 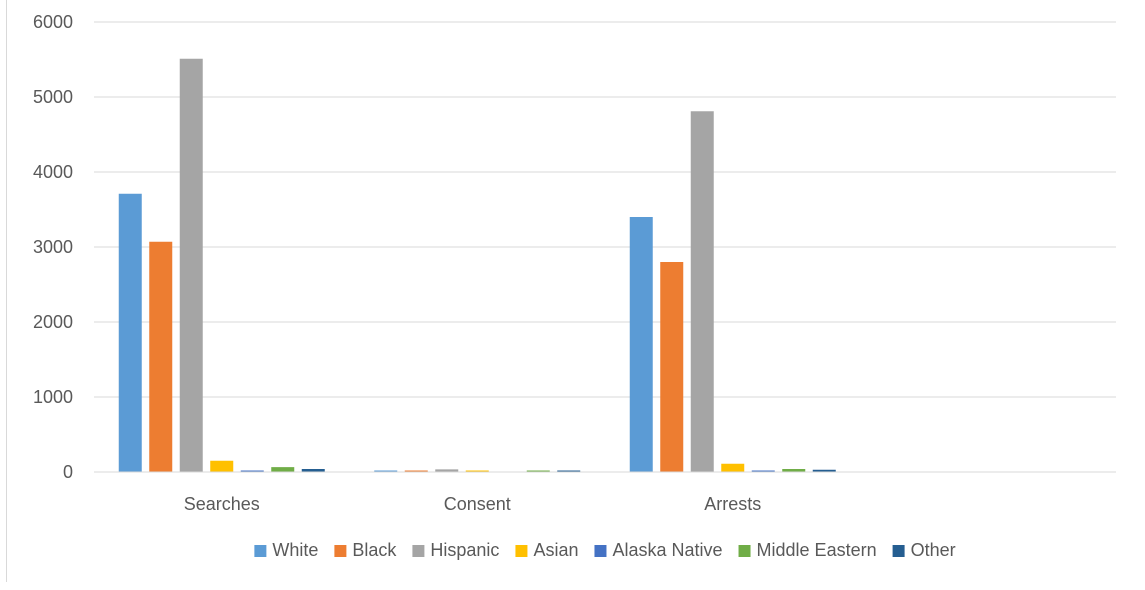 I want to click on y-tick-label: 1000, so click(x=53, y=397).